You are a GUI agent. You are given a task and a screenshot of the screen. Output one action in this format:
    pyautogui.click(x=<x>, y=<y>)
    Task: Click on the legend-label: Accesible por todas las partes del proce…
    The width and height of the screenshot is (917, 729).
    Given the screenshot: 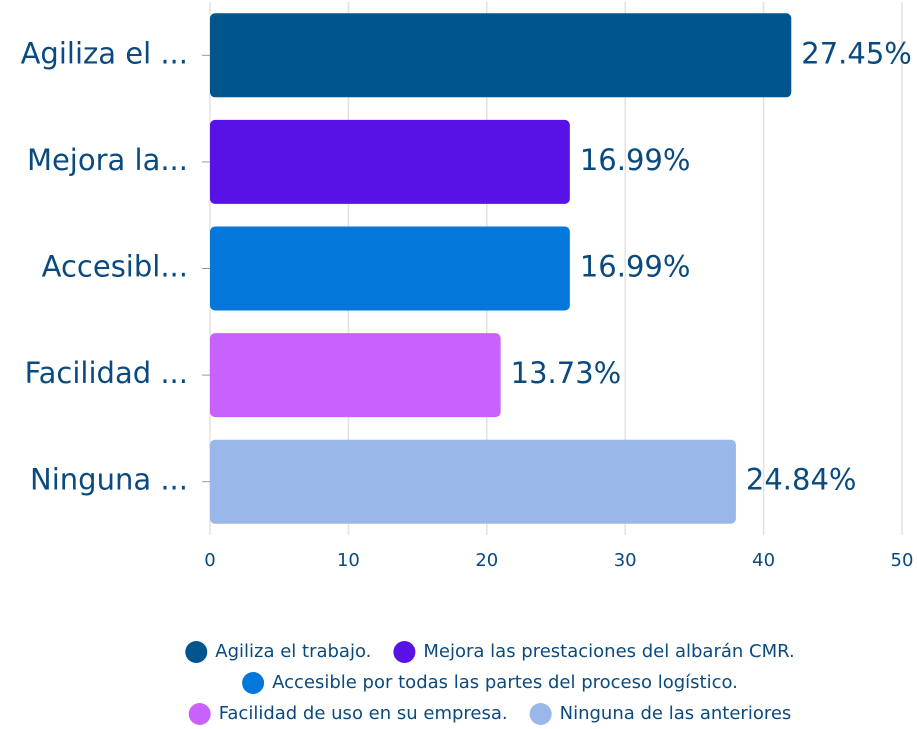 What is the action you would take?
    pyautogui.click(x=505, y=682)
    